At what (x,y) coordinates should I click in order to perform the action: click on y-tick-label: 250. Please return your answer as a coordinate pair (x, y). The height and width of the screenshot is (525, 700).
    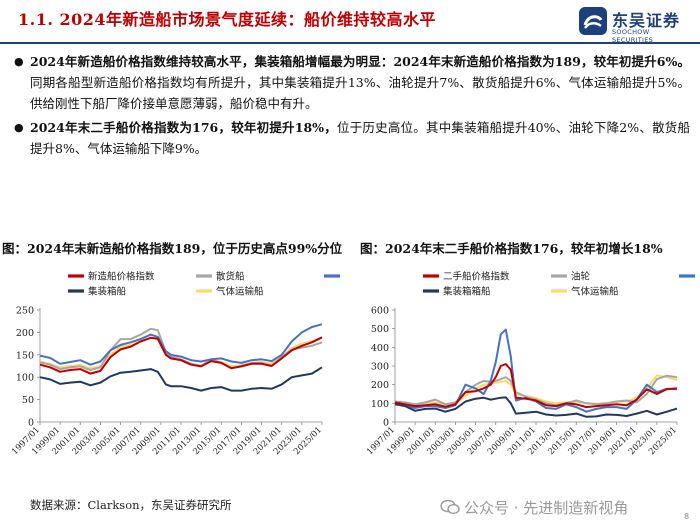
    Looking at the image, I should click on (25, 311).